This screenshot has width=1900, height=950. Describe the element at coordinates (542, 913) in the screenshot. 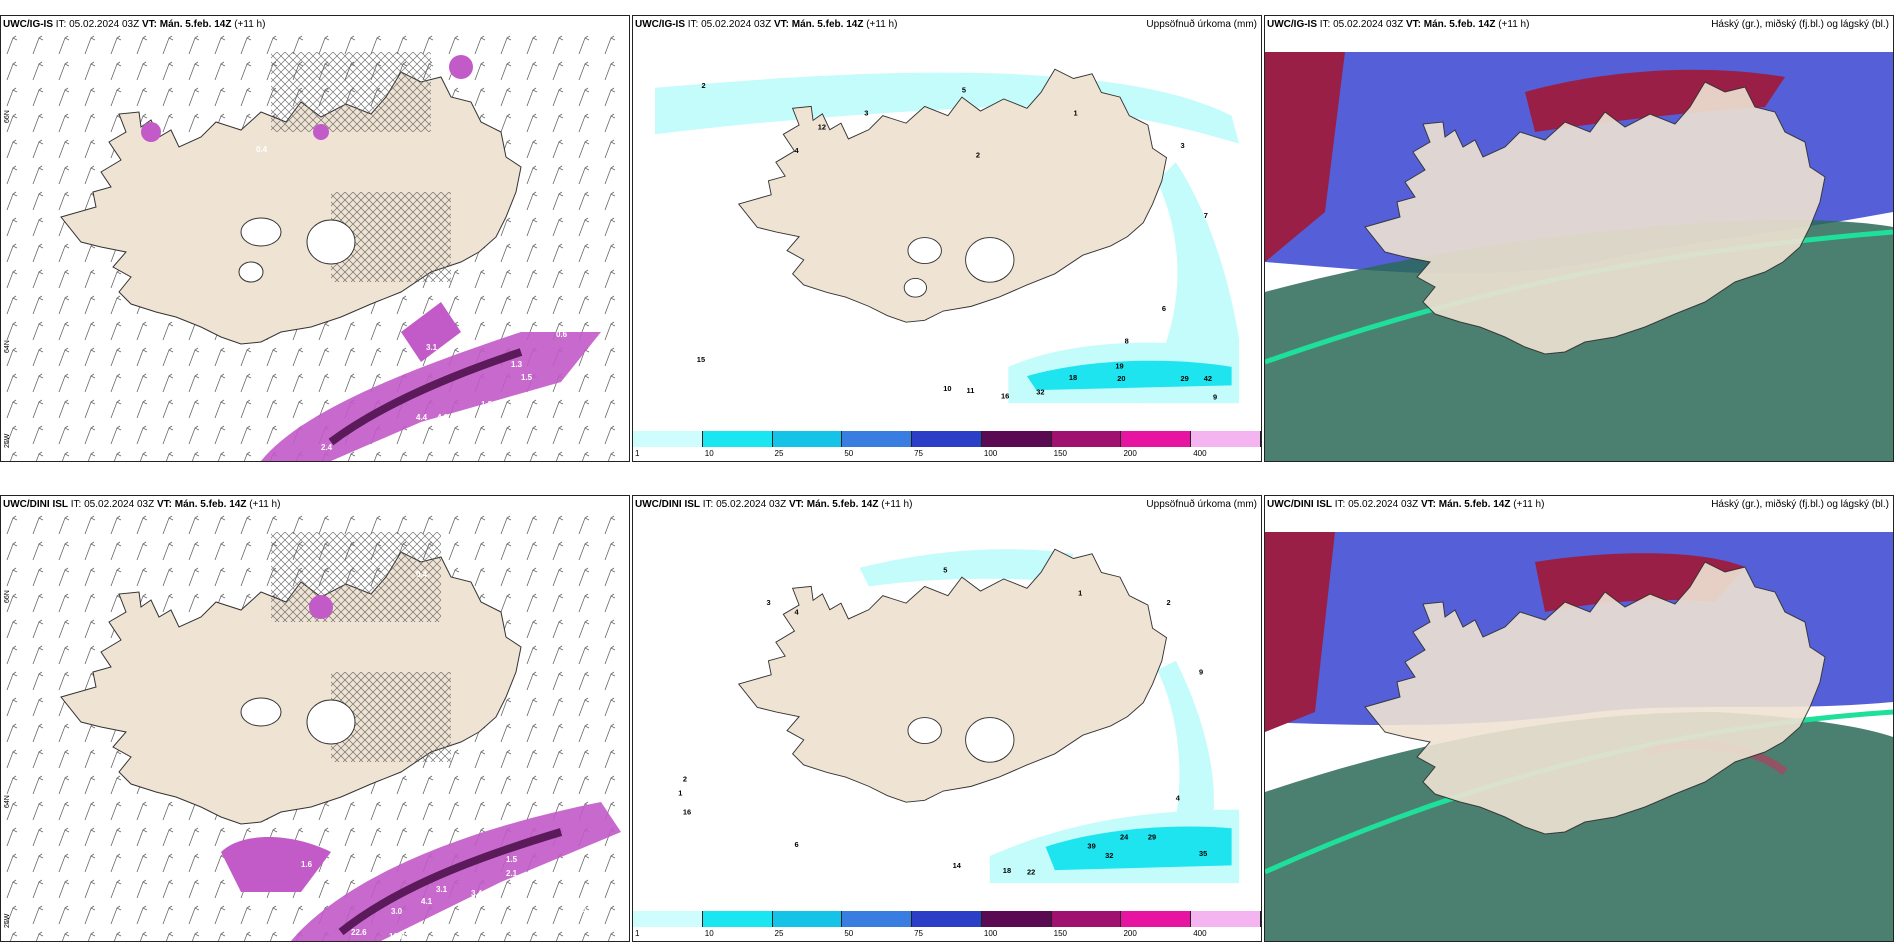

I see `precip-label: 0.3` at that location.